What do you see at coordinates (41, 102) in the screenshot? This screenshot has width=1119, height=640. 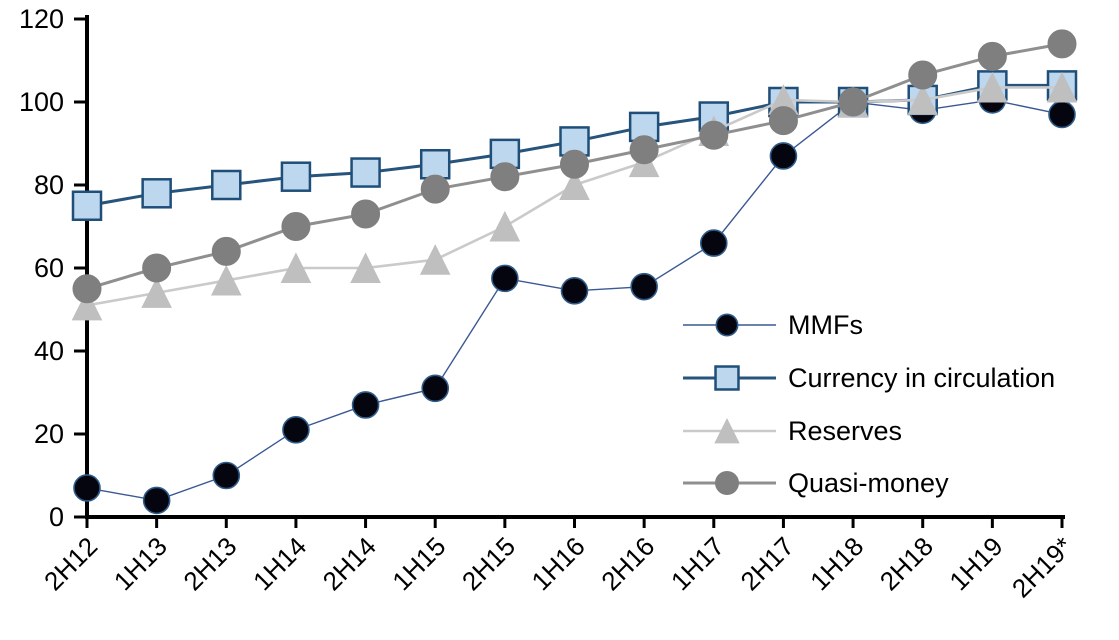 I see `y-tick-label: 100` at bounding box center [41, 102].